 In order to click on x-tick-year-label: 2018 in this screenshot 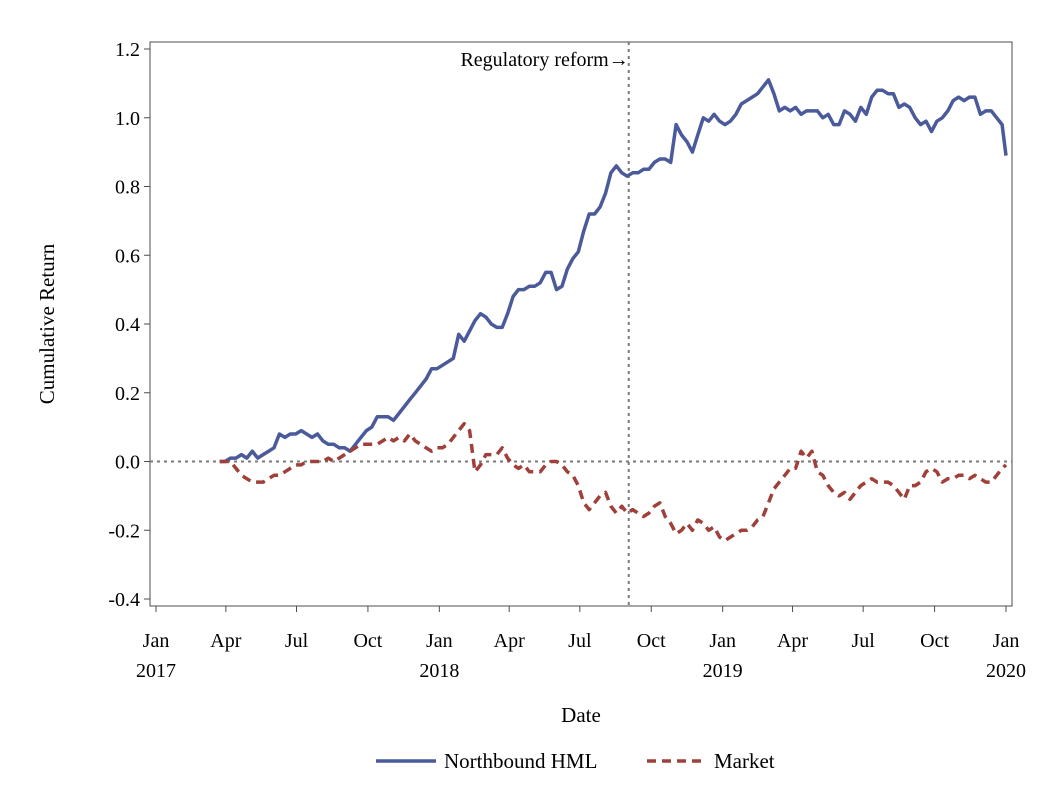, I will do `click(439, 671)`.